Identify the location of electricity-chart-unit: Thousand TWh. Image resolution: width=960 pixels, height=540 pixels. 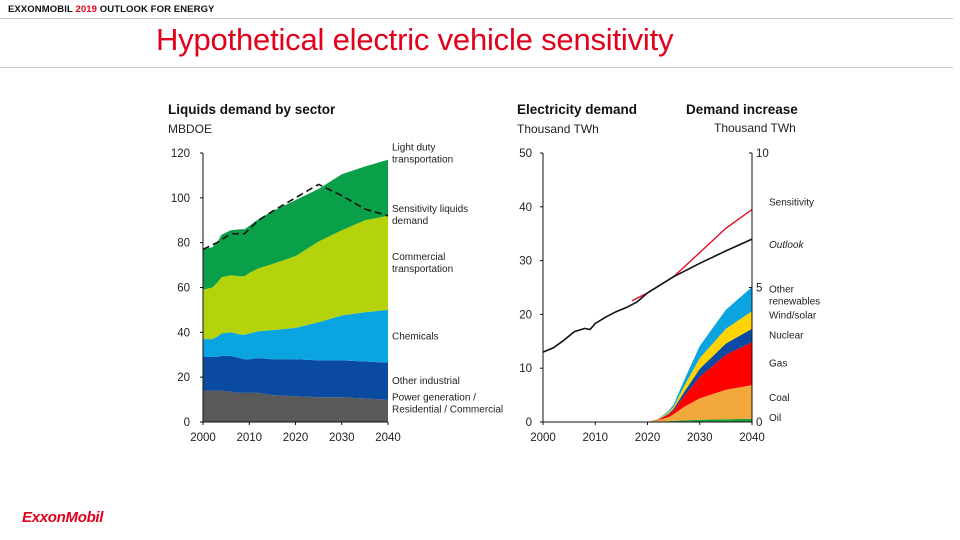
(558, 129).